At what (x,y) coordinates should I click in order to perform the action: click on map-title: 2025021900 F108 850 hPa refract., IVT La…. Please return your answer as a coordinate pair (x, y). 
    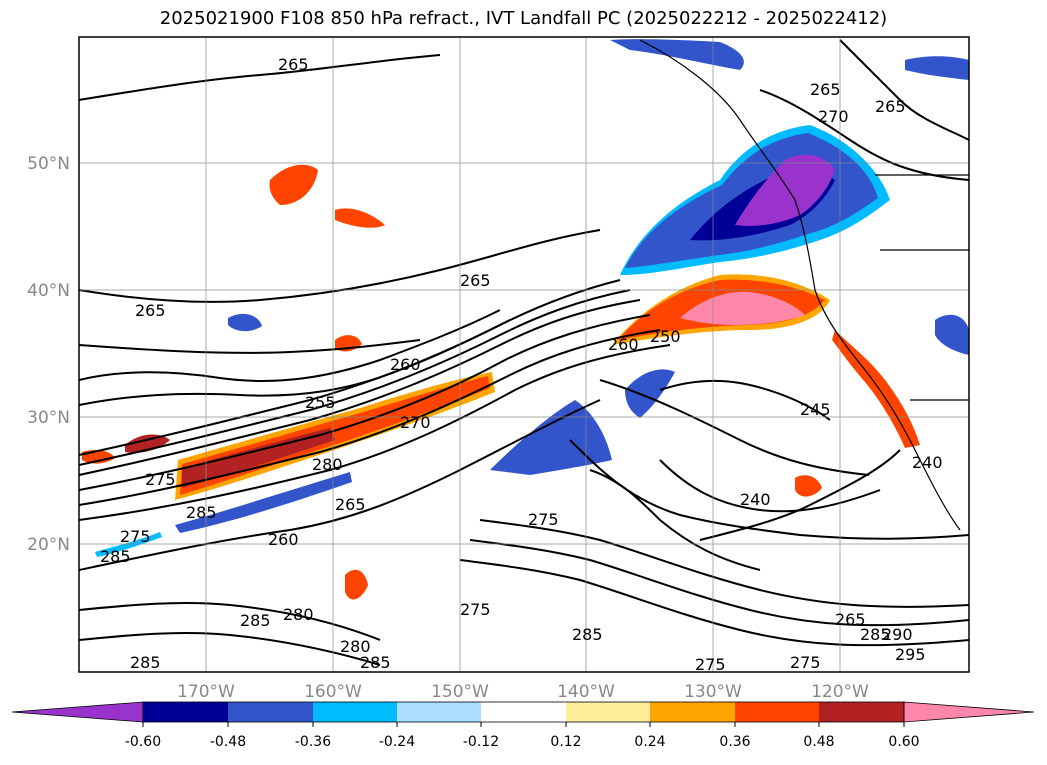
    Looking at the image, I should click on (523, 18).